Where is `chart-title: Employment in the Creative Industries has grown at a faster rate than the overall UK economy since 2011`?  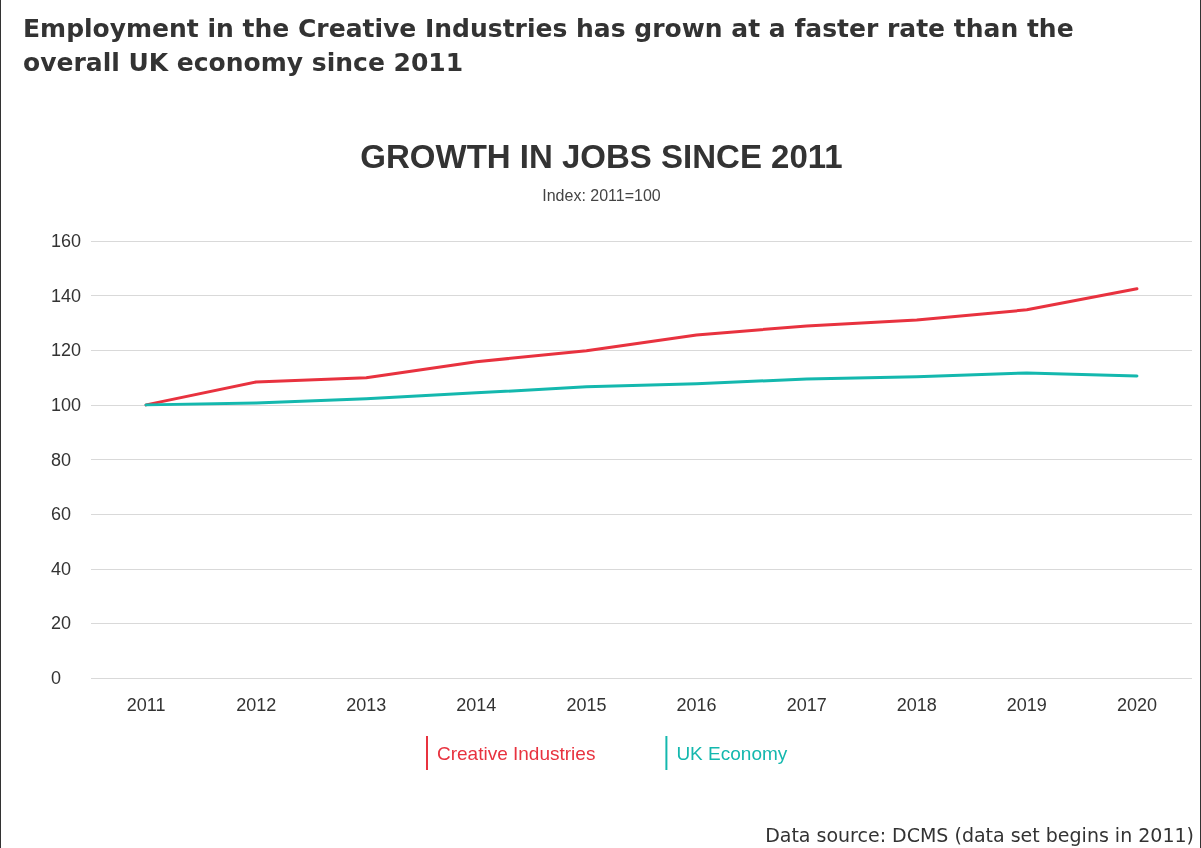 chart-title: Employment in the Creative Industries has grown at a faster rate than the overall UK economy since 2011 is located at coordinates (549, 46).